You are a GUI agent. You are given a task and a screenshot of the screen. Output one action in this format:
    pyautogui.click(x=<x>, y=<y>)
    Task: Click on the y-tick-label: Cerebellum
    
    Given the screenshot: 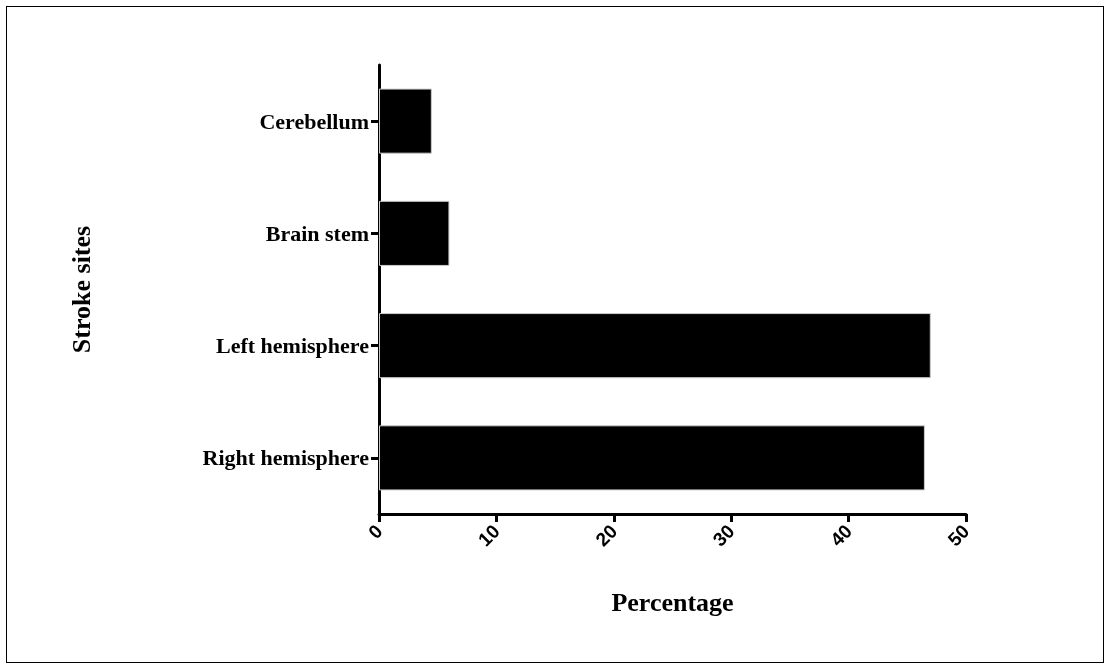 What is the action you would take?
    pyautogui.click(x=314, y=121)
    